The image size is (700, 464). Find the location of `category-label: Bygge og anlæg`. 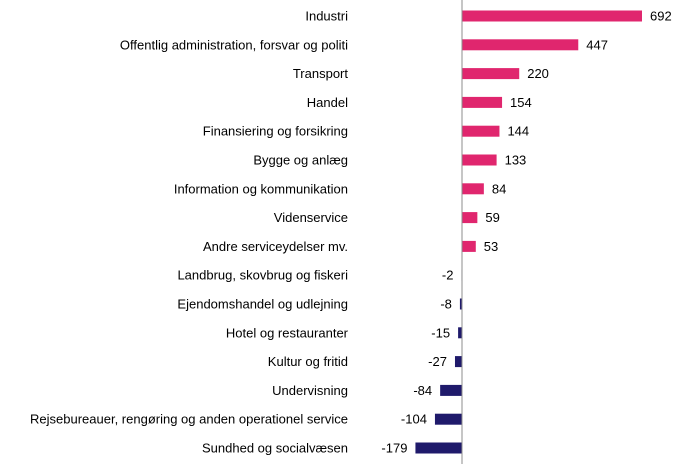

category-label: Bygge og anlæg is located at coordinates (300, 160).